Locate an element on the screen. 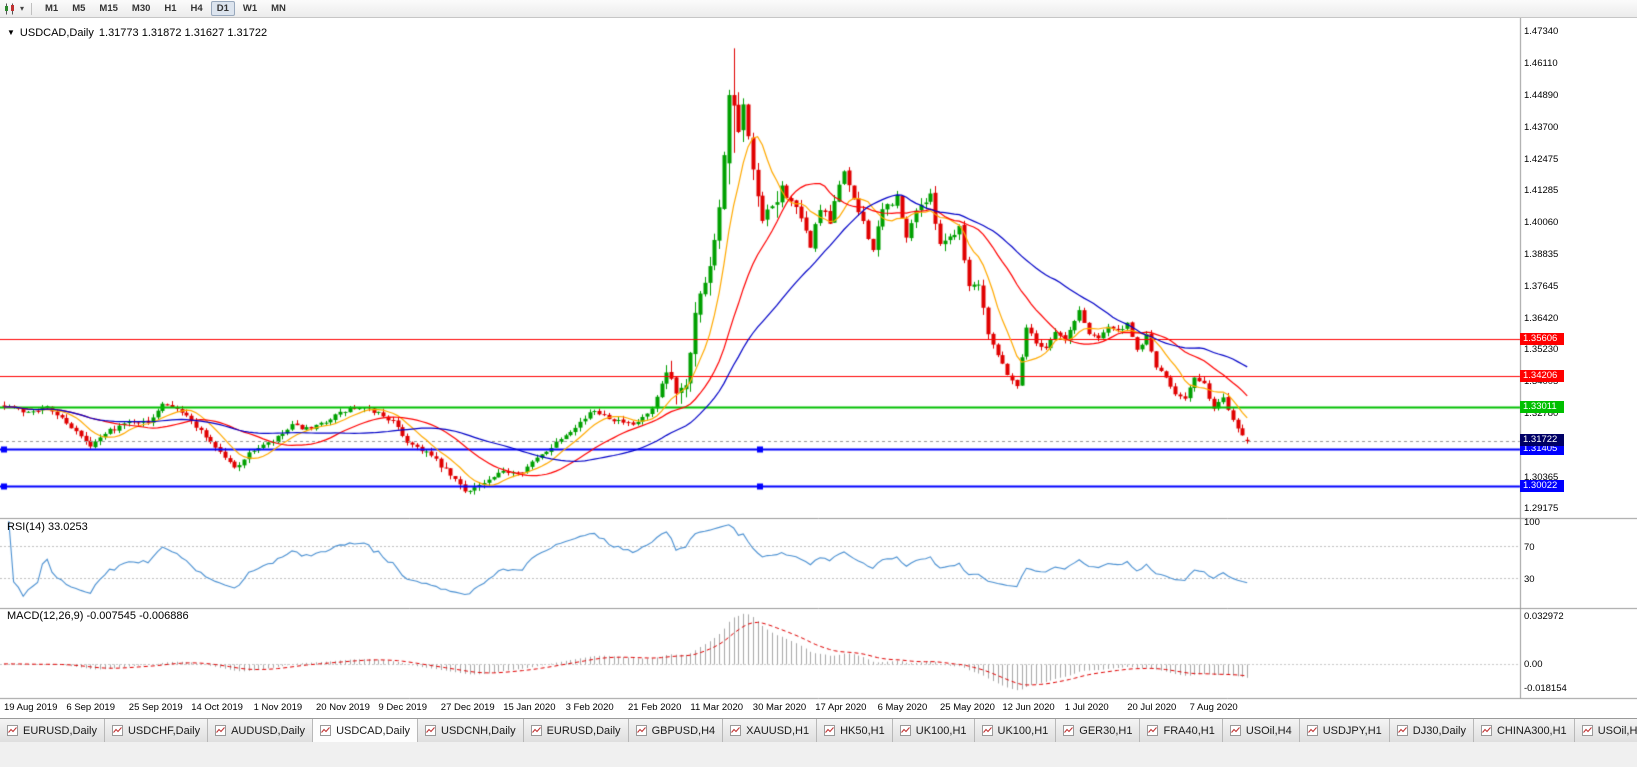  tab-label: USDJPY,H1 is located at coordinates (1352, 730).